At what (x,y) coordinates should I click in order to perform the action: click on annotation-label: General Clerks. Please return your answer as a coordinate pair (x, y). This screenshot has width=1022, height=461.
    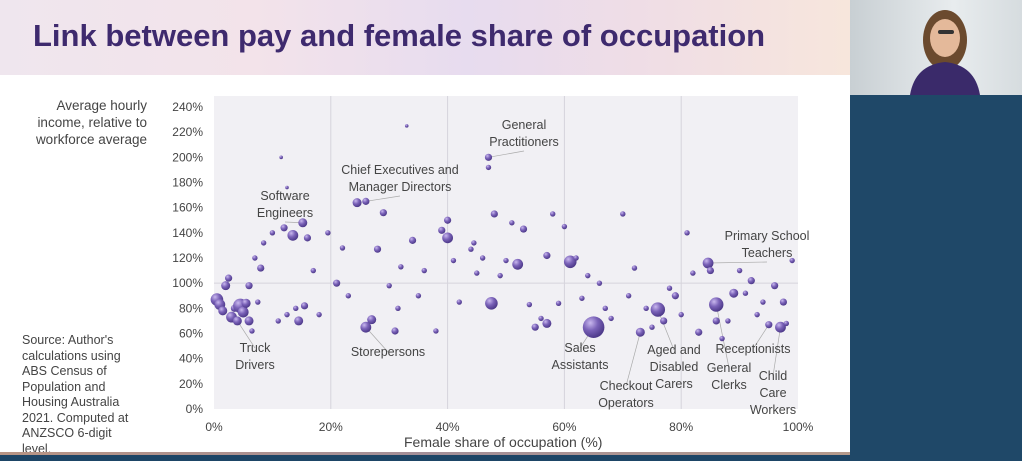
    Looking at the image, I should click on (729, 377).